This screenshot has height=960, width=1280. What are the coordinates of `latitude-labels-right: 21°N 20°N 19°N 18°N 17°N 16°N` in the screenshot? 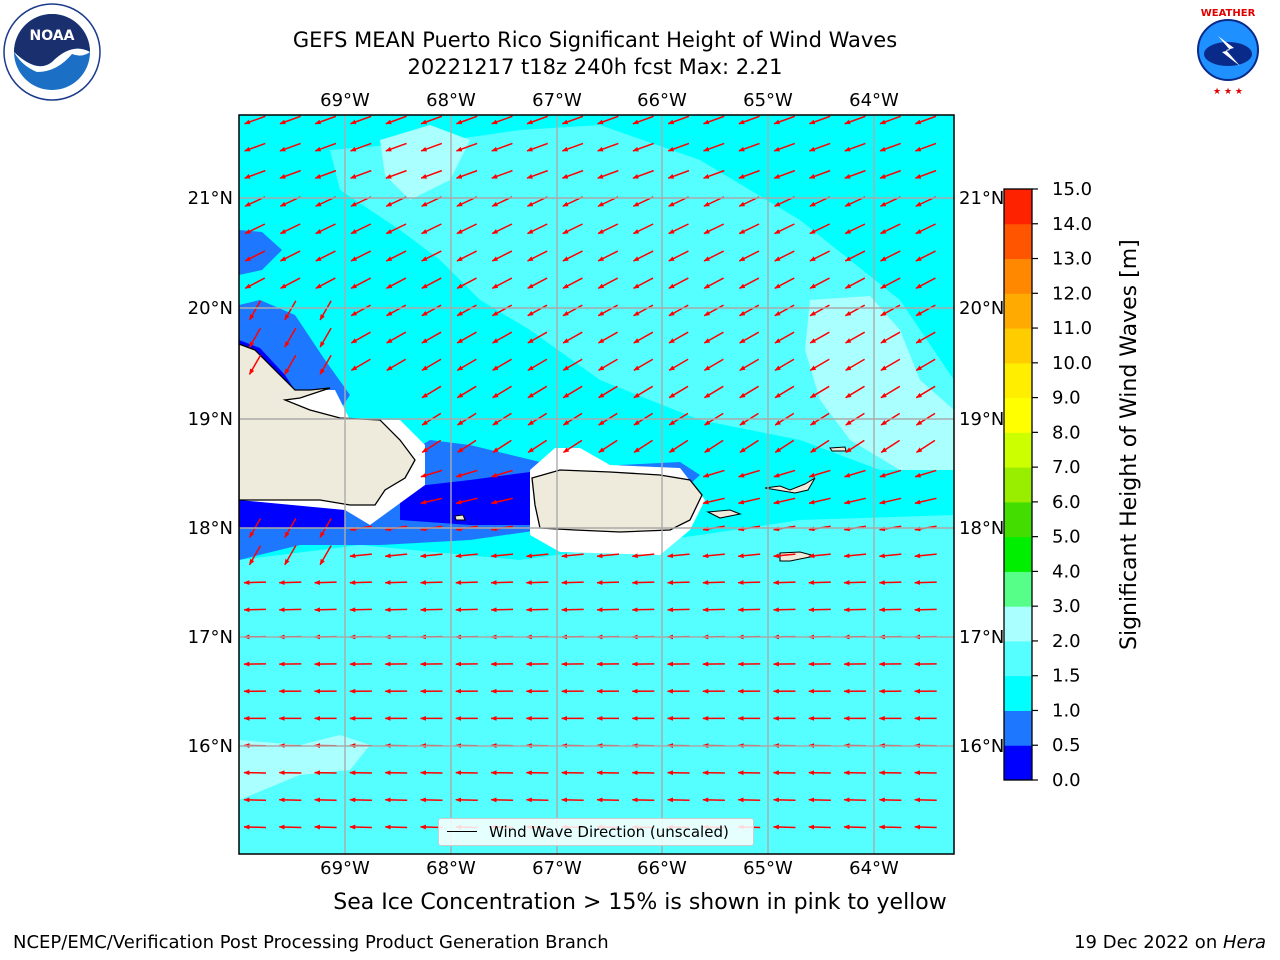 It's located at (981, 472).